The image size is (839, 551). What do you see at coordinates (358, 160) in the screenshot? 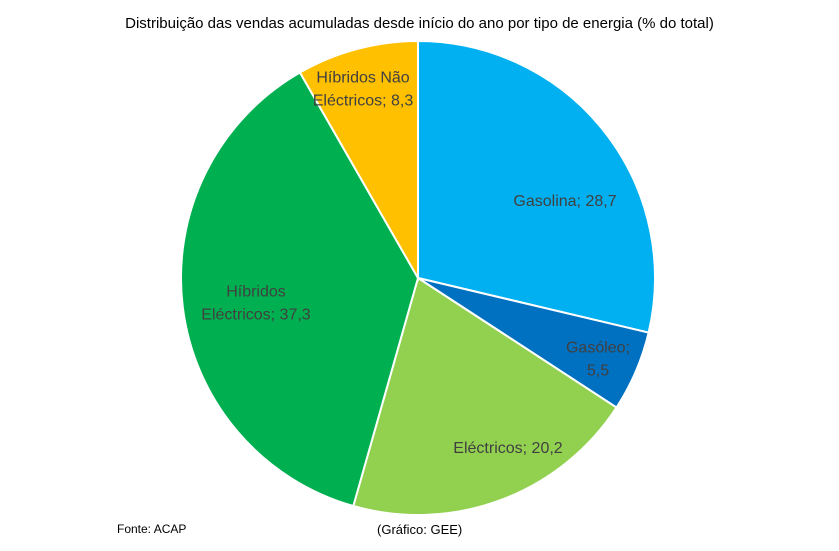
I see `pie-slice-híbridos-não-eléctricos` at bounding box center [358, 160].